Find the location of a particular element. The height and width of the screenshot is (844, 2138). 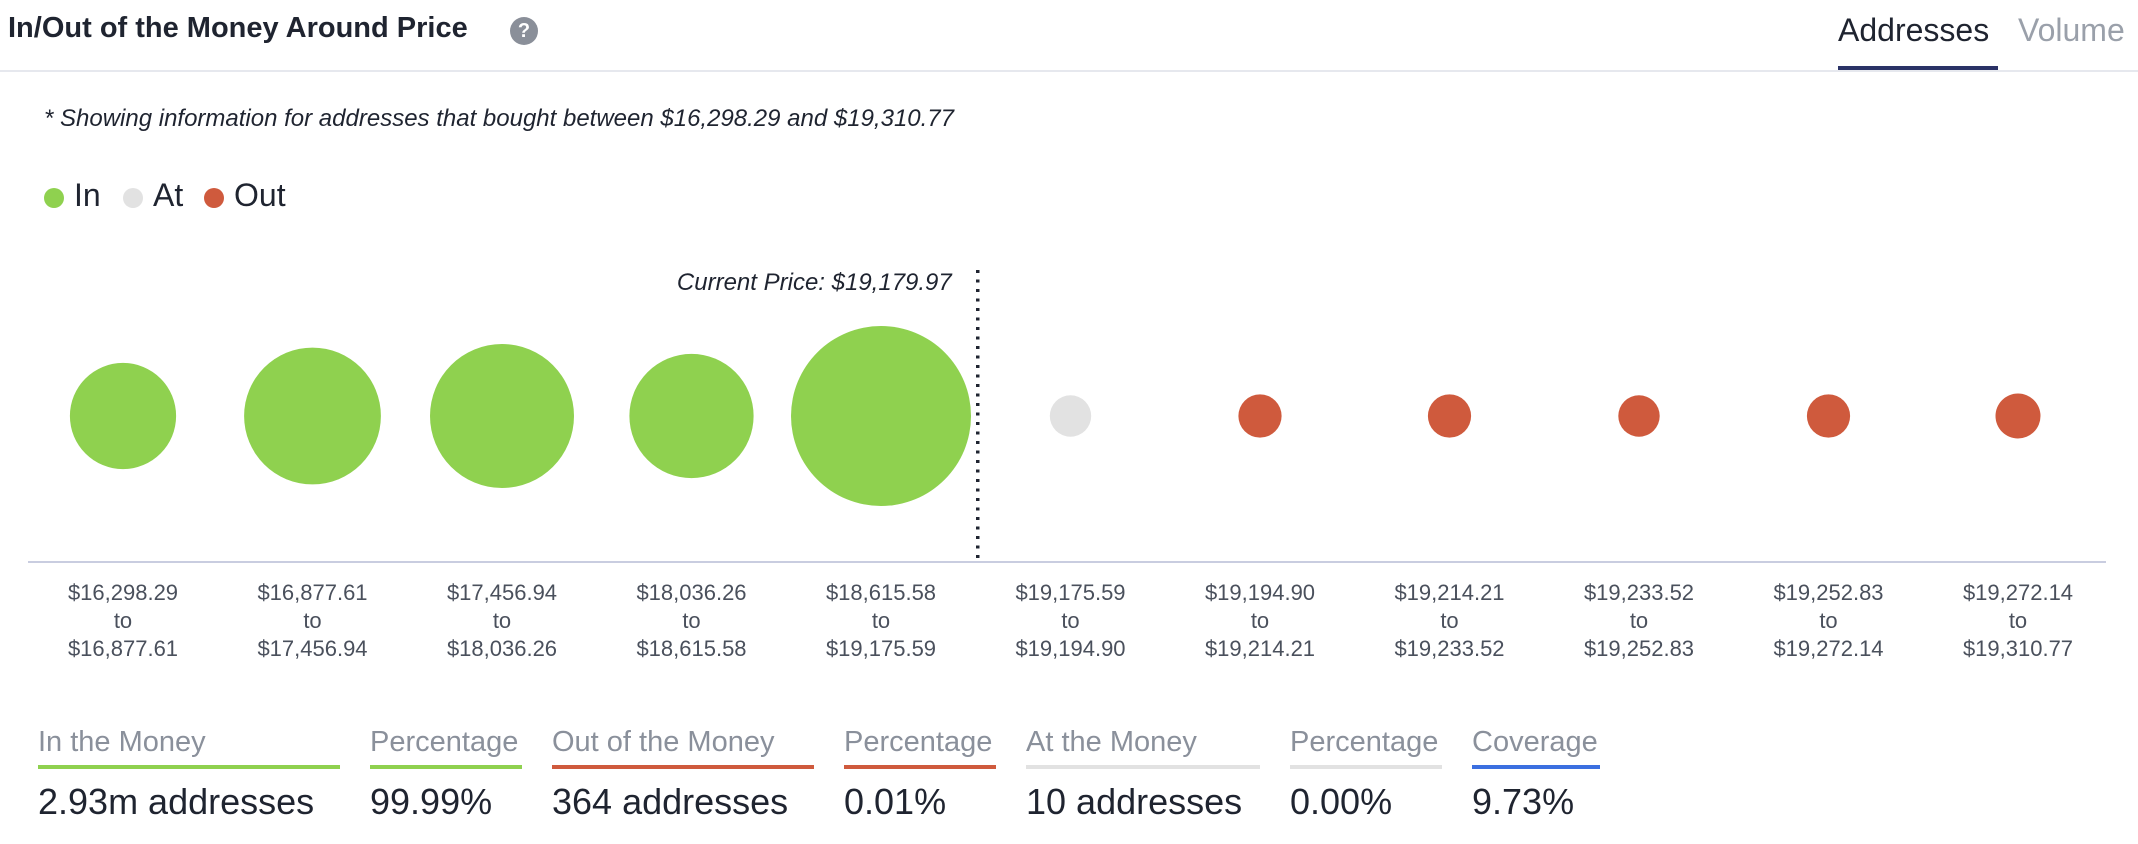

tab-volume: Volume is located at coordinates (2071, 30).